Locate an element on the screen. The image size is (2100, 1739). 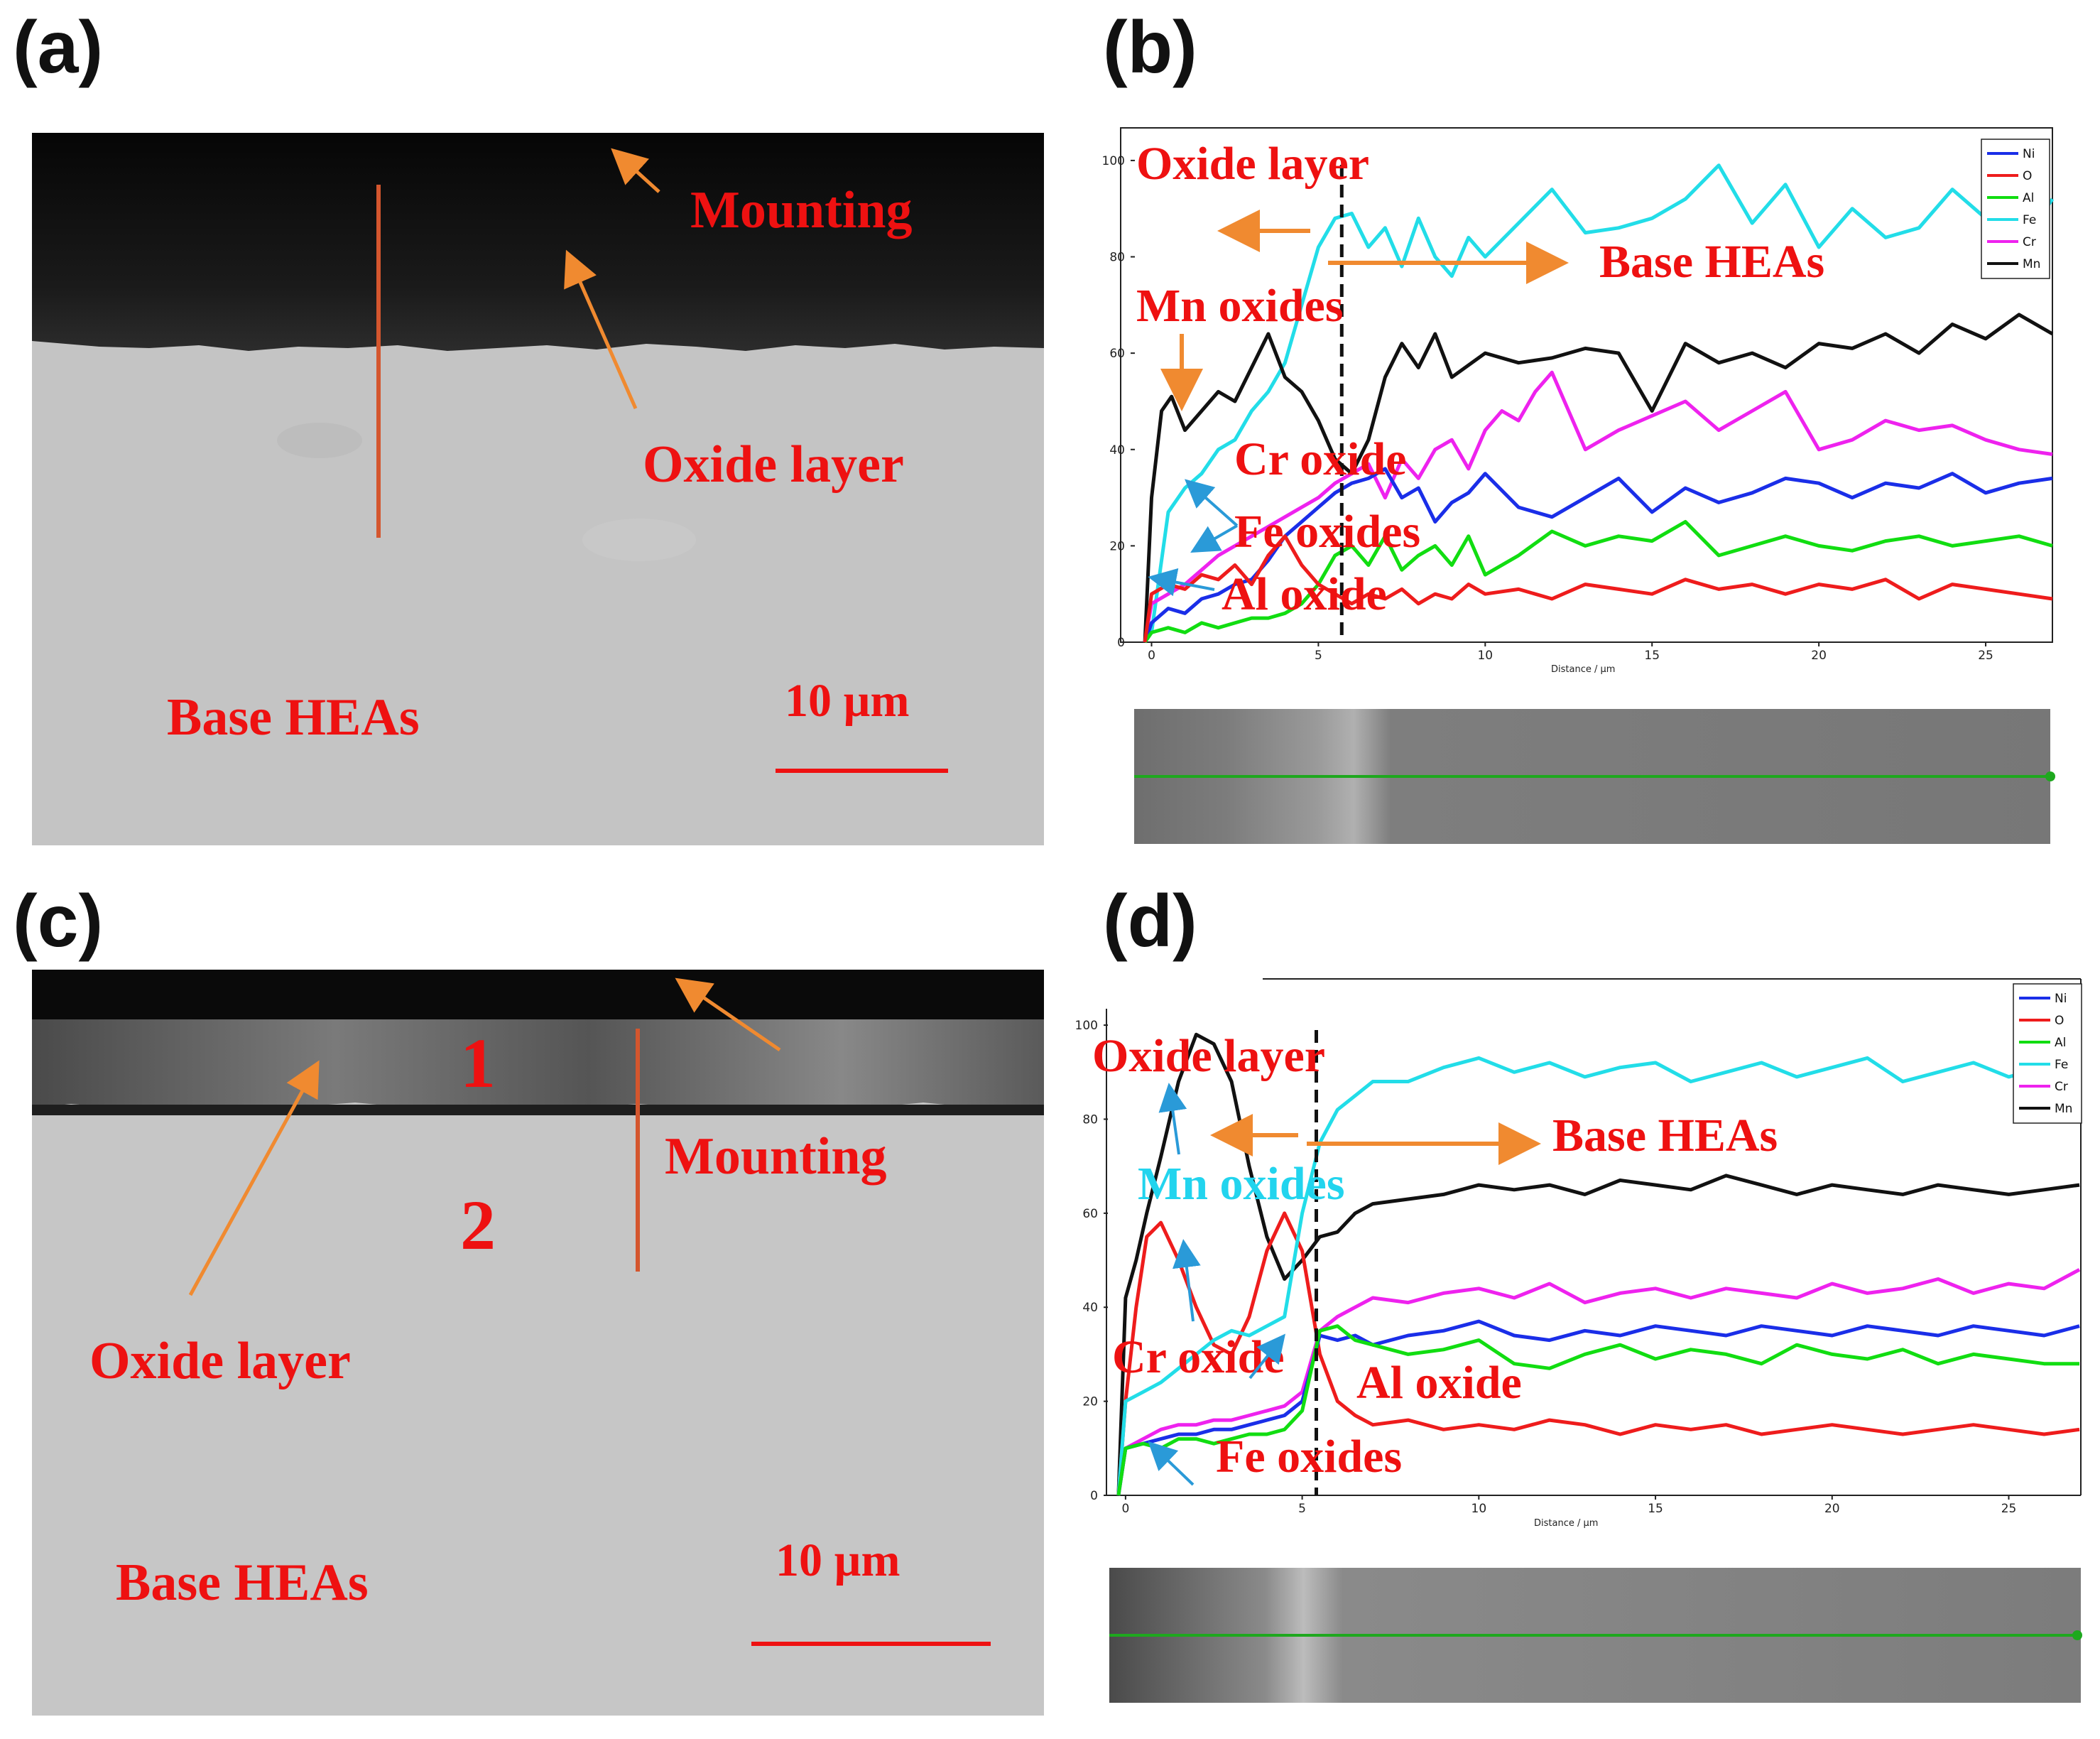
chart-d-series-mn is located at coordinates (1598, 1264).